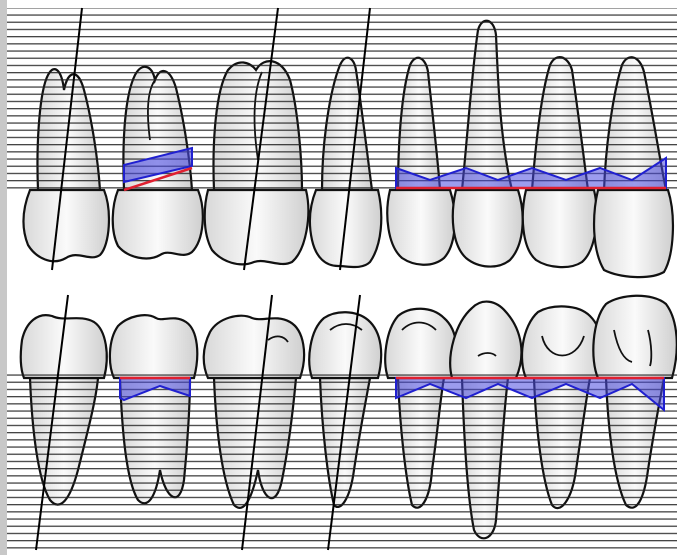 Image resolution: width=677 pixels, height=555 pixels. I want to click on left-border, so click(3, 277).